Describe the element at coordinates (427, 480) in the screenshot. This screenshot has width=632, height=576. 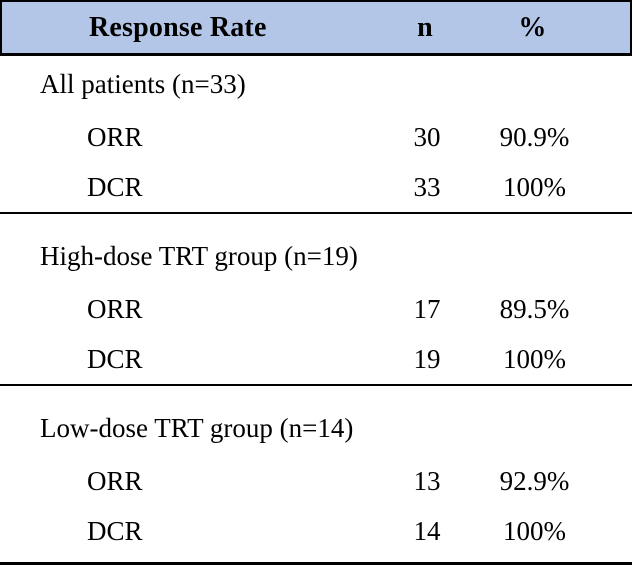
I see `row-n-value: 13` at that location.